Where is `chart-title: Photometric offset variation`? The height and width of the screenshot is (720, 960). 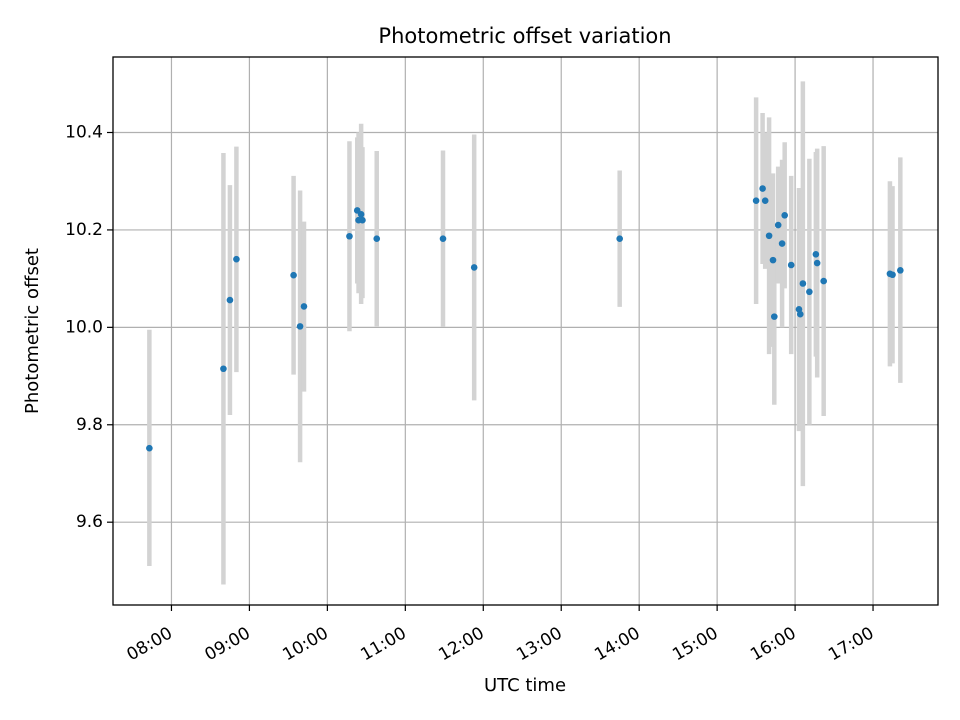 chart-title: Photometric offset variation is located at coordinates (524, 36).